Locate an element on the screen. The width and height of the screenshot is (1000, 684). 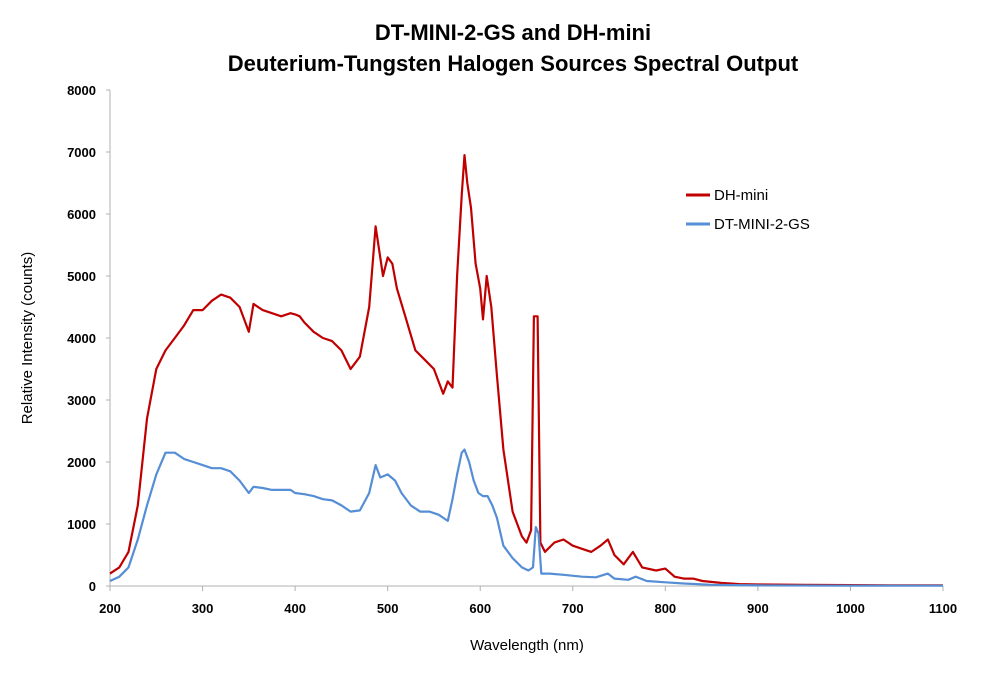
y-tick-label: 0 is located at coordinates (92, 586).